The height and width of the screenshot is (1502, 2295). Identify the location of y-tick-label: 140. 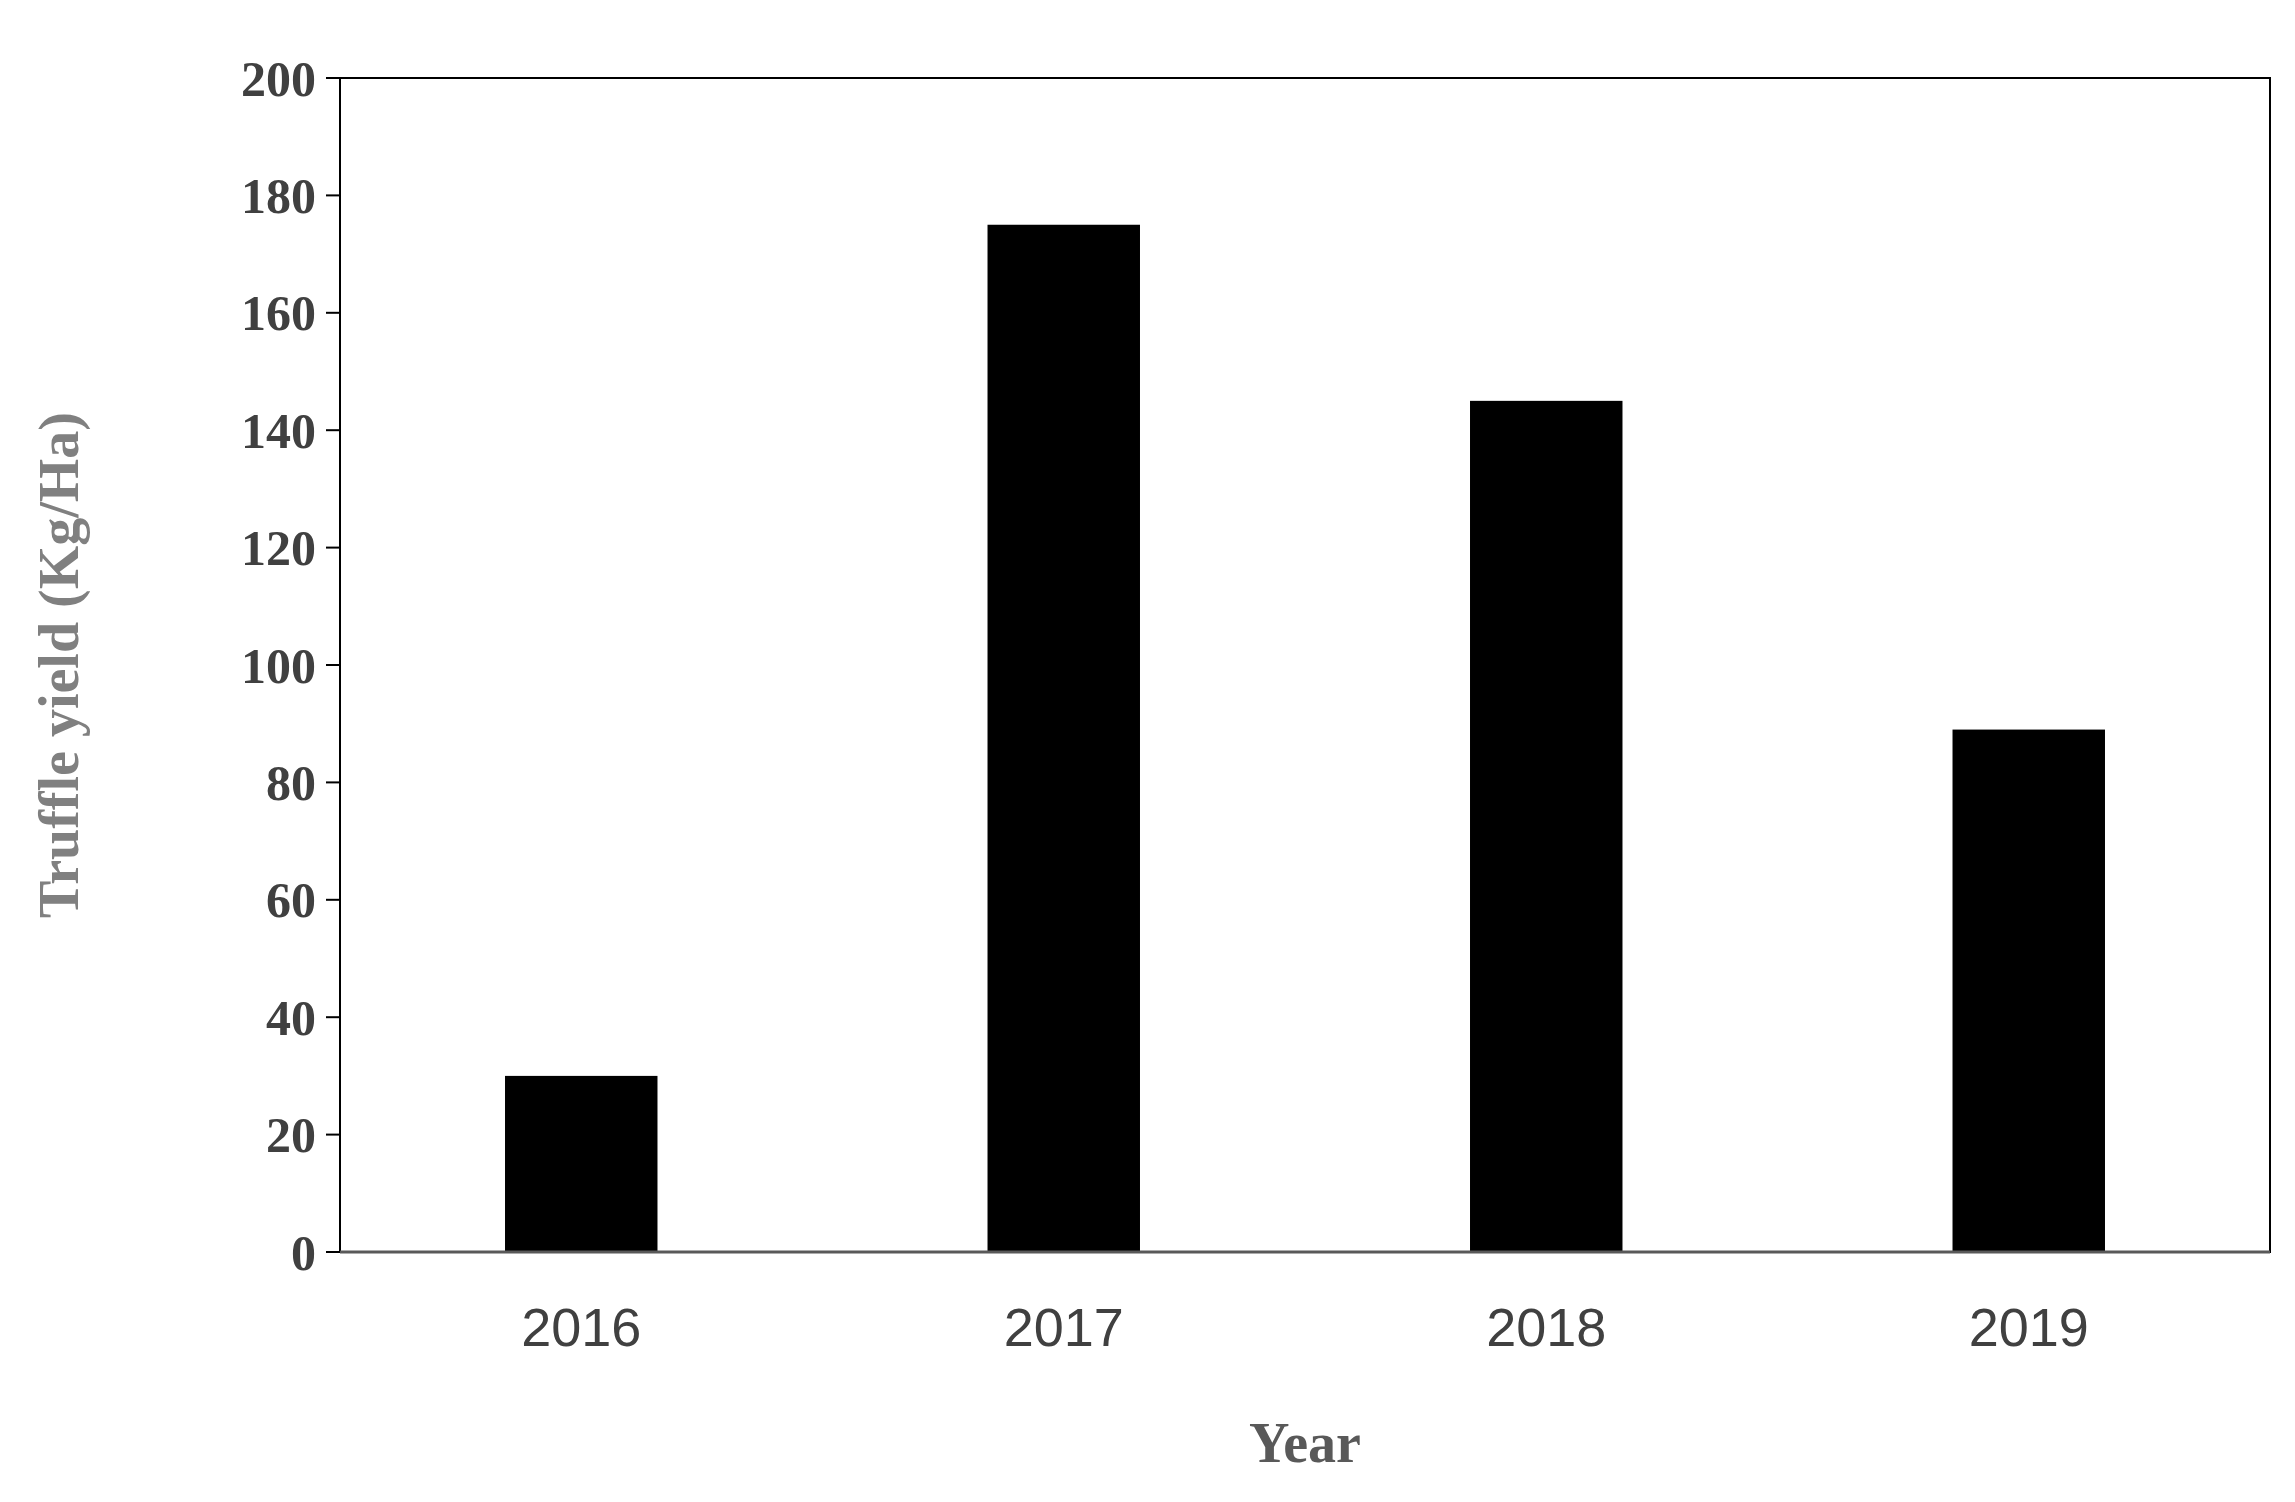
(278, 430).